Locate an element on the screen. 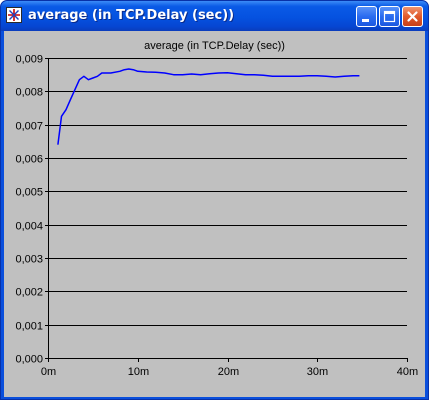 Image resolution: width=429 pixels, height=400 pixels. close-button is located at coordinates (412, 16).